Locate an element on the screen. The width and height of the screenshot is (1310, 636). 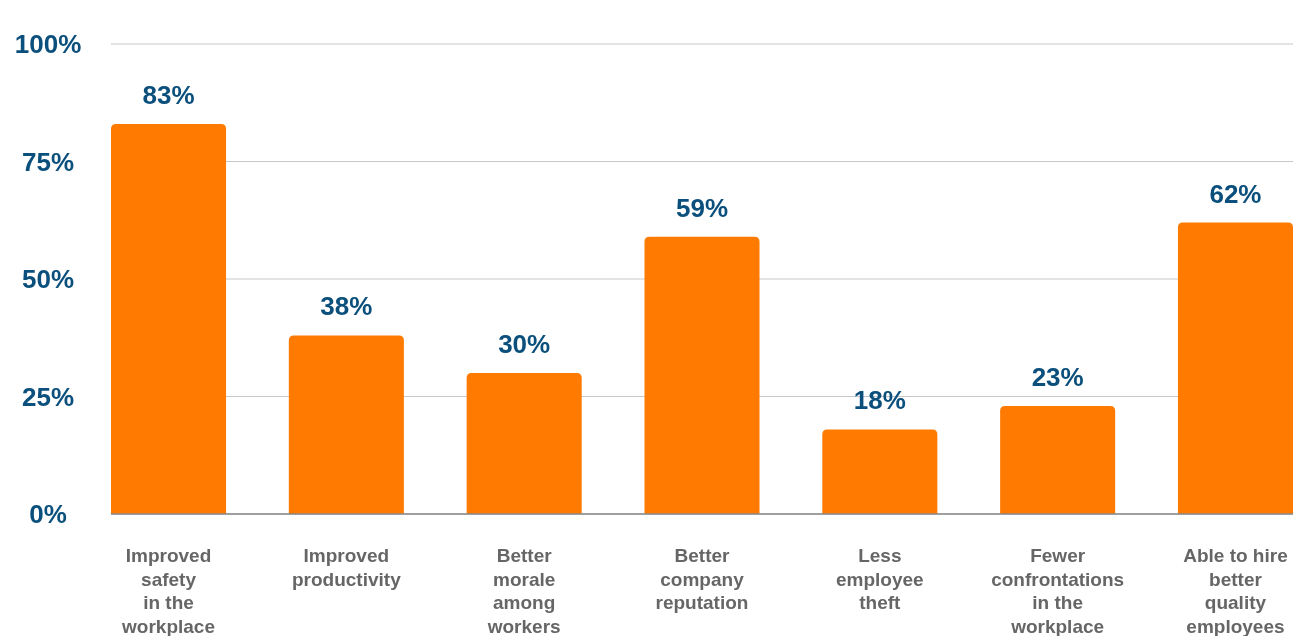
y-tick-label: 50% is located at coordinates (48, 279).